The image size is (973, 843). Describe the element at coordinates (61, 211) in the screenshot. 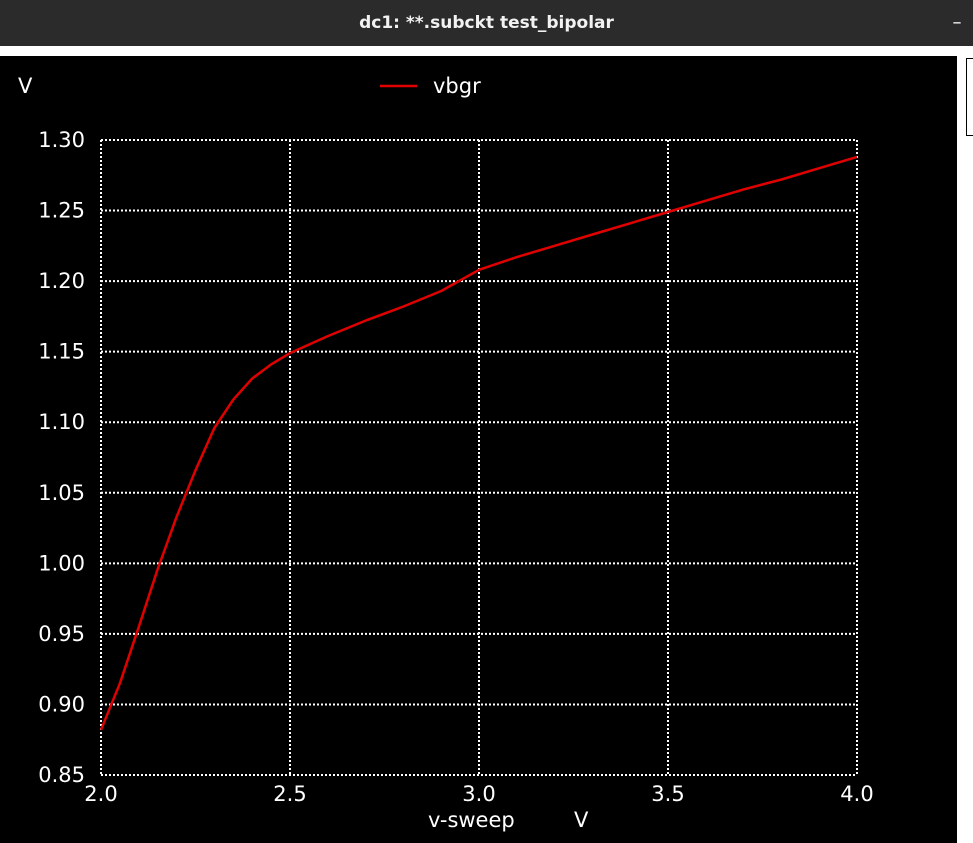

I see `y-tick-label: 1.25` at that location.